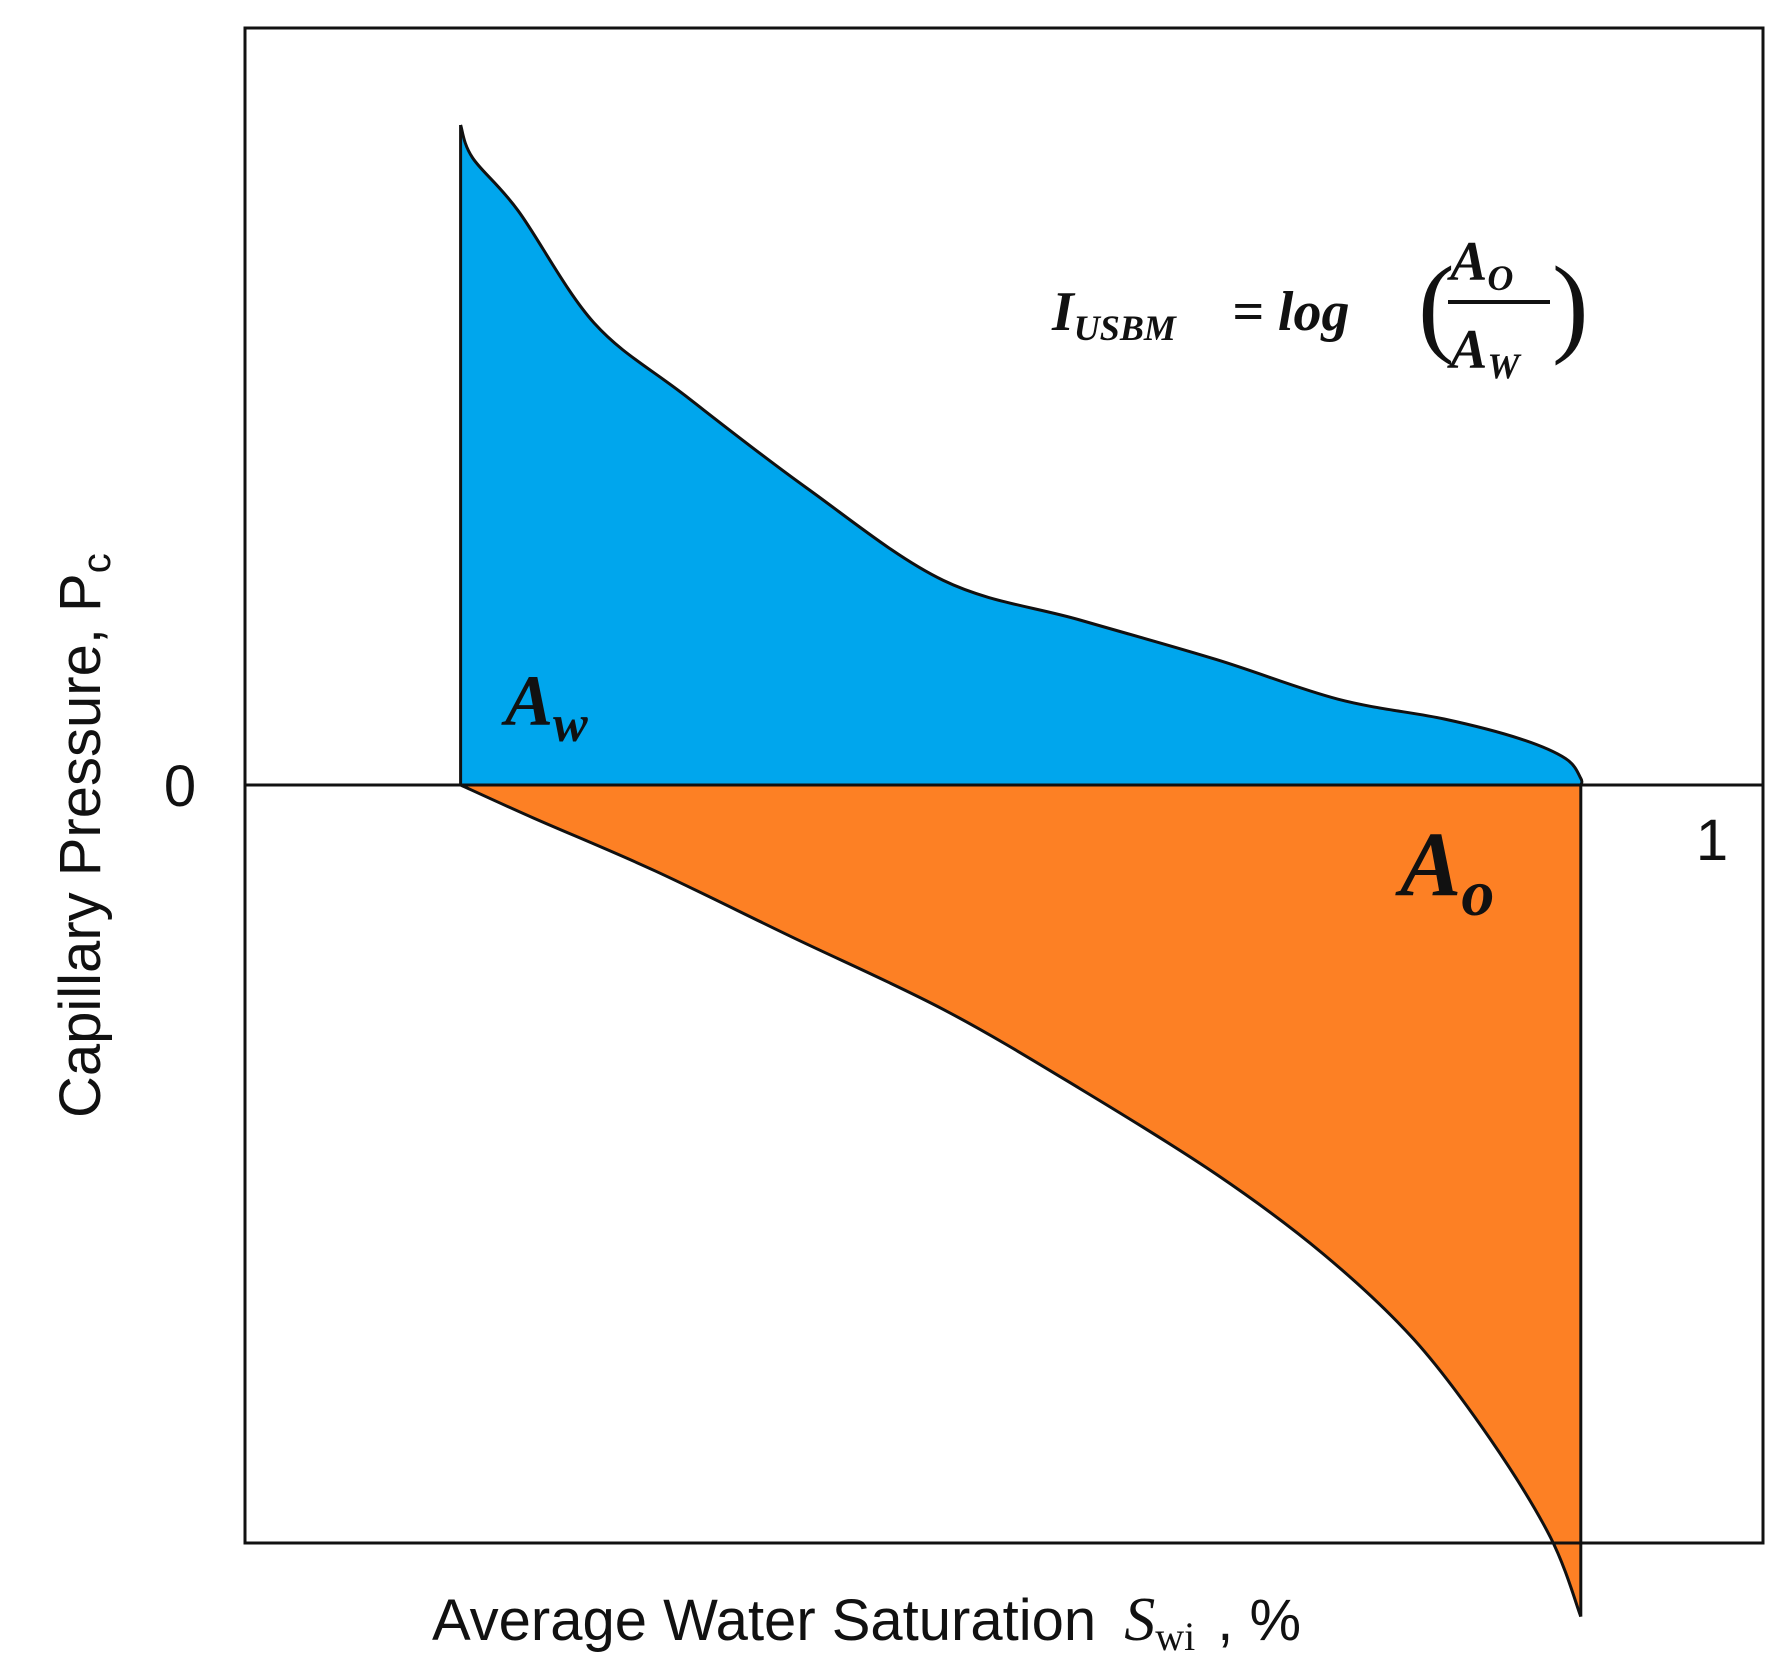  What do you see at coordinates (527, 701) in the screenshot?
I see `label-a-w-main: A` at bounding box center [527, 701].